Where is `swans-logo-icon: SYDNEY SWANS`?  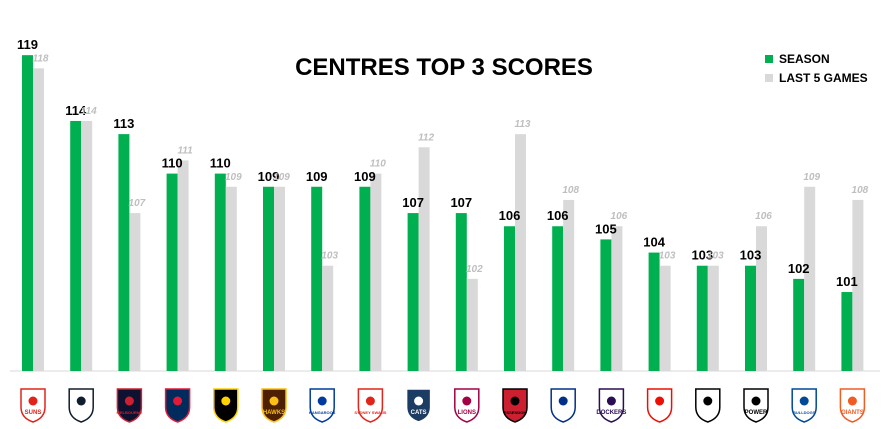 swans-logo-icon: SYDNEY SWANS is located at coordinates (370, 405).